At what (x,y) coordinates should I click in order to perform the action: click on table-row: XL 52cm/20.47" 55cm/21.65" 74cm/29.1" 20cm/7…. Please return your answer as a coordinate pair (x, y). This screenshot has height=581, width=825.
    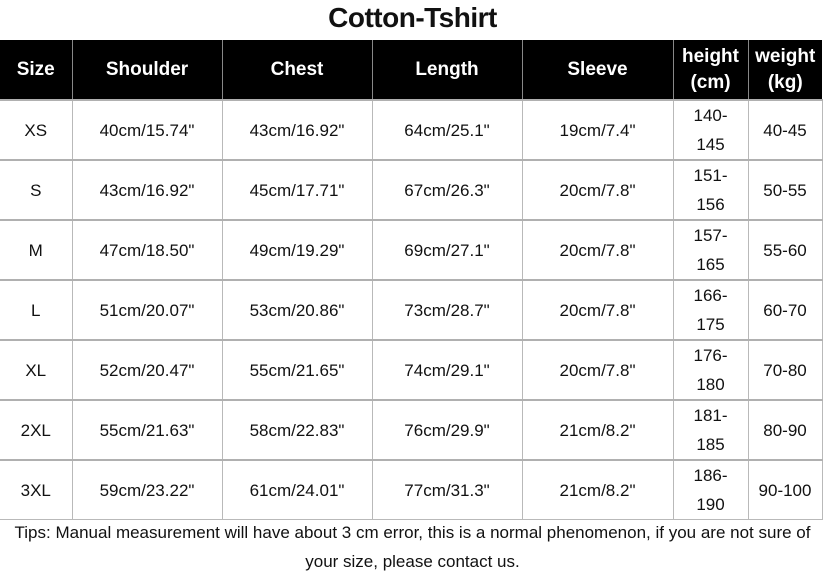
    Looking at the image, I should click on (411, 370).